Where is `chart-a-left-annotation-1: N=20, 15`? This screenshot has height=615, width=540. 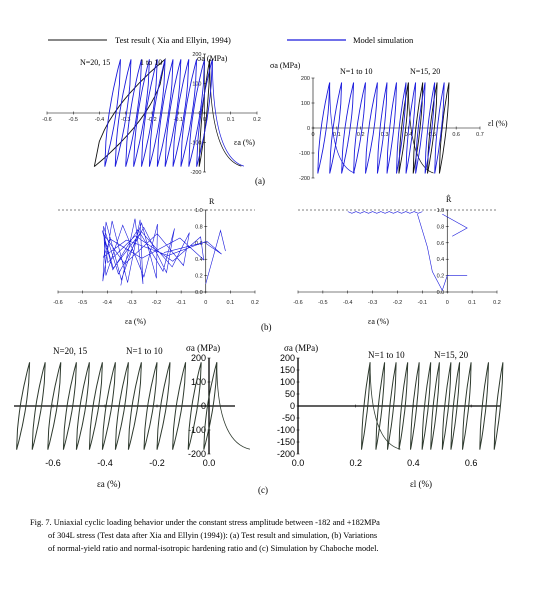
chart-a-left-annotation-1: N=20, 15 is located at coordinates (95, 62).